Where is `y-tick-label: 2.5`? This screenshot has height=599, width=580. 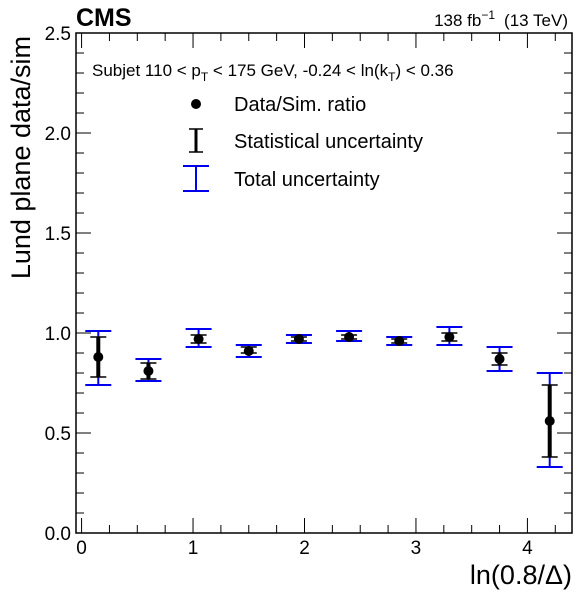 y-tick-label: 2.5 is located at coordinates (58, 34).